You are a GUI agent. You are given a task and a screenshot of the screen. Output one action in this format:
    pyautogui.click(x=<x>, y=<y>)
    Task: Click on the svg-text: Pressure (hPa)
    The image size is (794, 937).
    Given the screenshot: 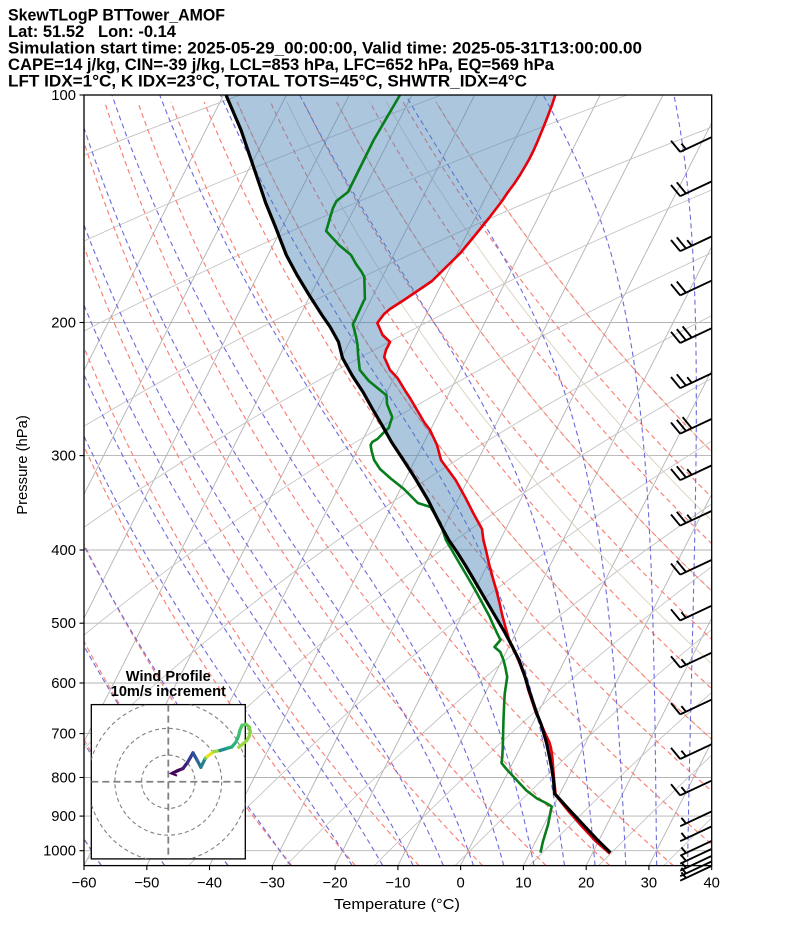 What is the action you would take?
    pyautogui.click(x=23, y=465)
    